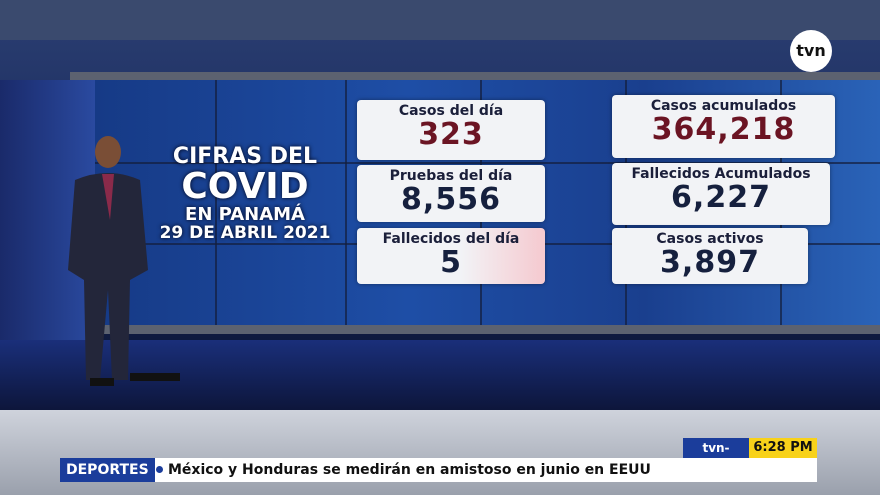  What do you see at coordinates (710, 239) in the screenshot?
I see `stat-label: Casos activos` at bounding box center [710, 239].